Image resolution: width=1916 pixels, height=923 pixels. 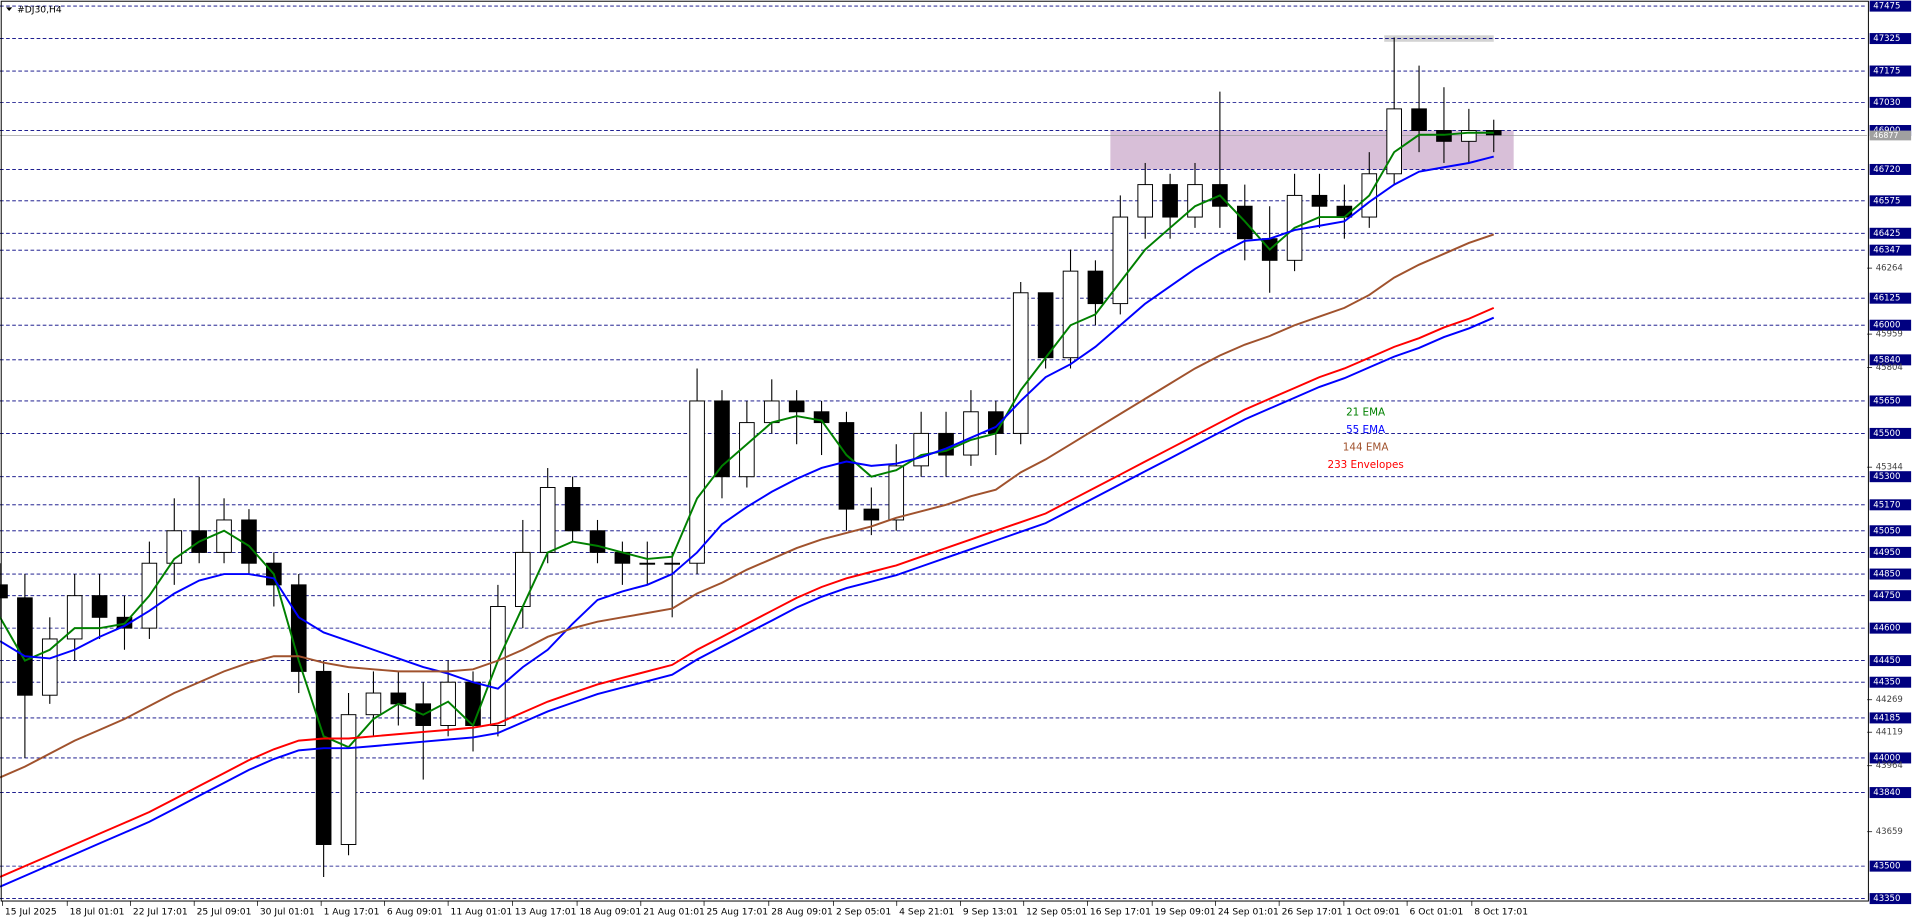 I want to click on x-tick-label: 2 Sep 05:01, so click(x=863, y=913).